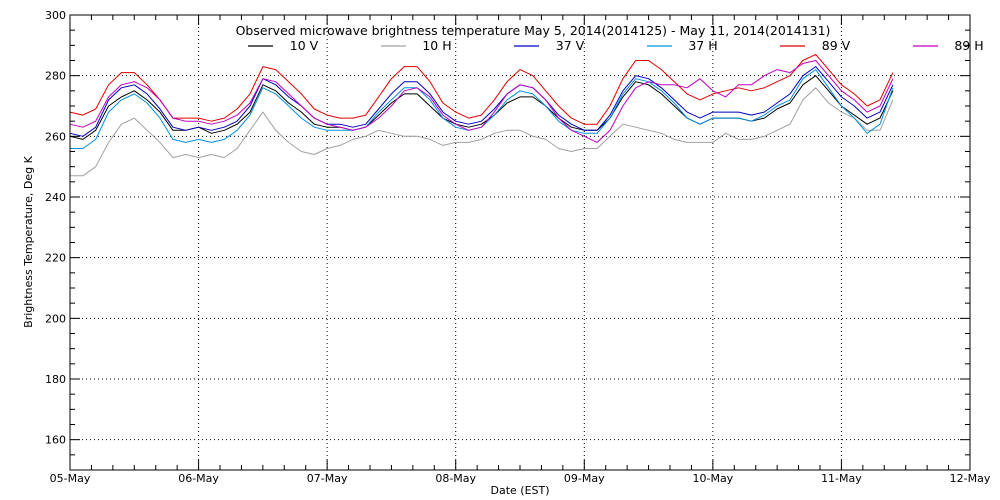 This screenshot has height=500, width=1000. Describe the element at coordinates (616, 45) in the screenshot. I see `legend: 10 V 10 H 37 V 37 H 89 V 89 H` at that location.